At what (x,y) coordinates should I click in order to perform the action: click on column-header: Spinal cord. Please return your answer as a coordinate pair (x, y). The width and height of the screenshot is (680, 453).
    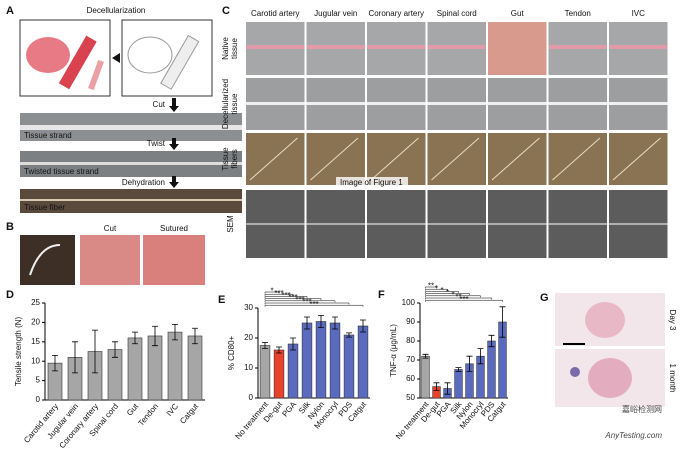
    Looking at the image, I should click on (457, 13).